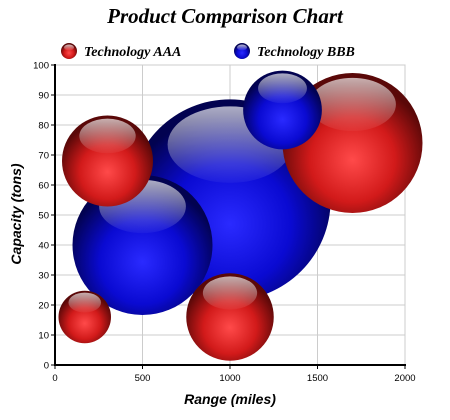 This screenshot has width=450, height=420. What do you see at coordinates (43, 246) in the screenshot?
I see `y-tick-label: 40` at bounding box center [43, 246].